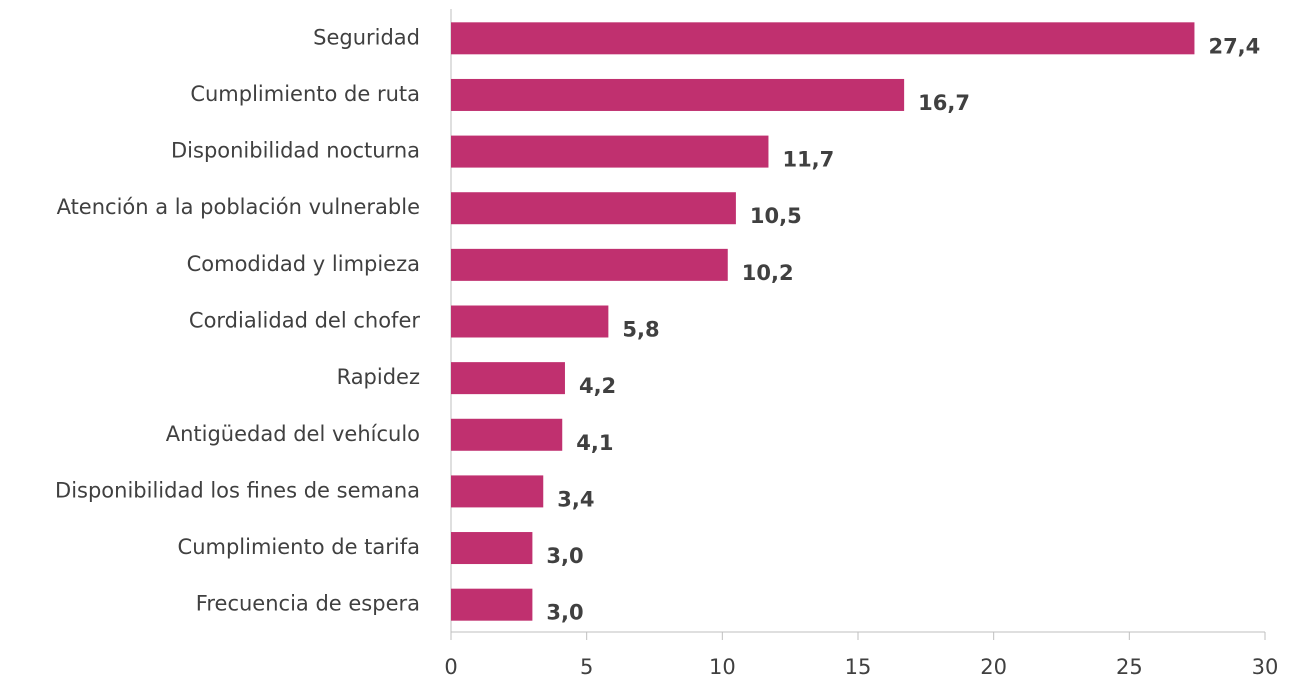 Image resolution: width=1291 pixels, height=692 pixels. I want to click on value-label: 4,2, so click(597, 386).